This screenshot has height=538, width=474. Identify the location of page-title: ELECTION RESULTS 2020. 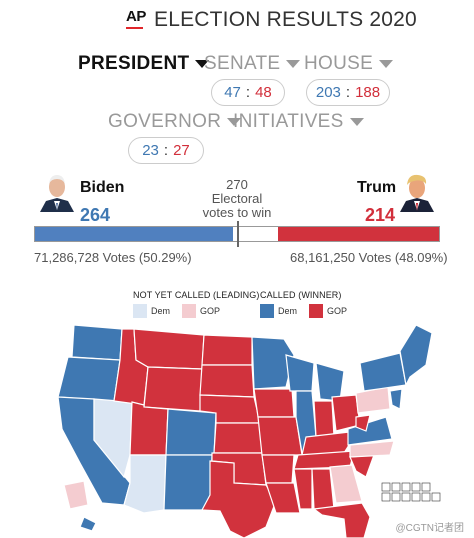
(285, 19).